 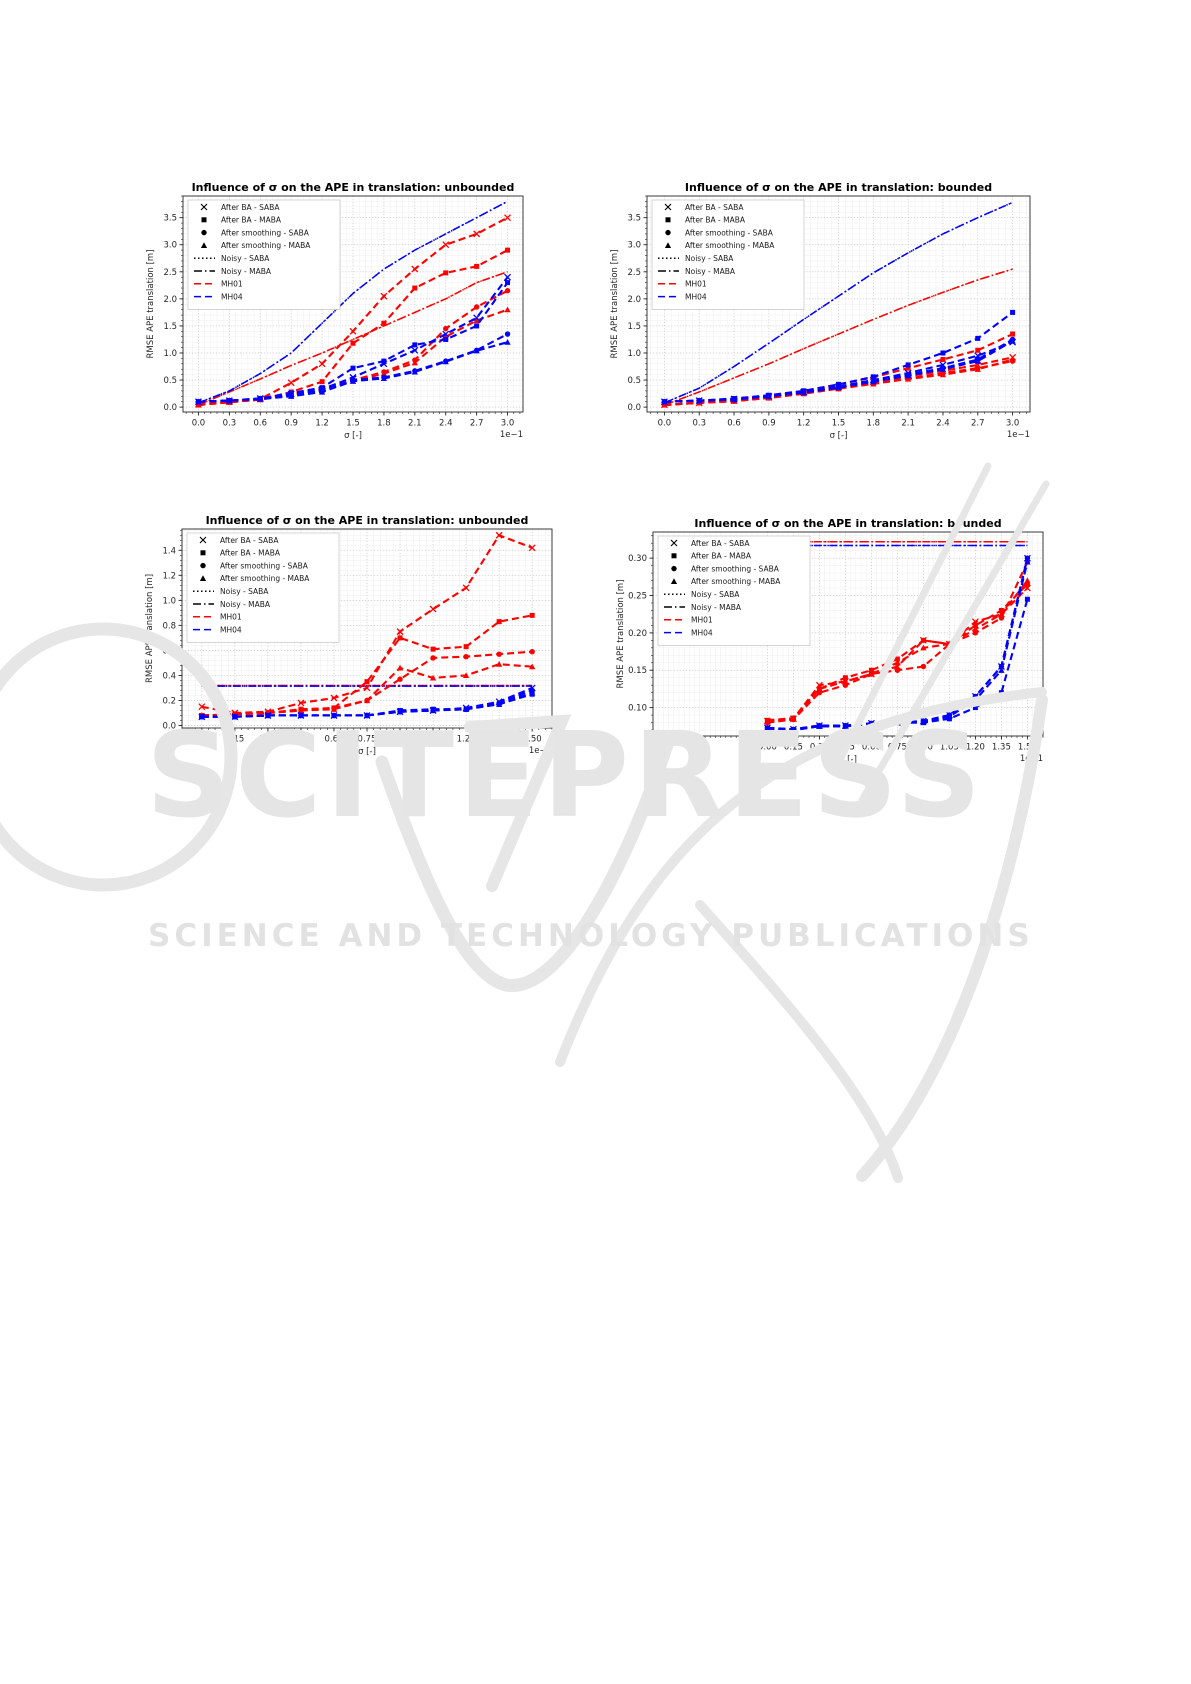 I want to click on x-tick-label: 1.8, so click(x=384, y=424).